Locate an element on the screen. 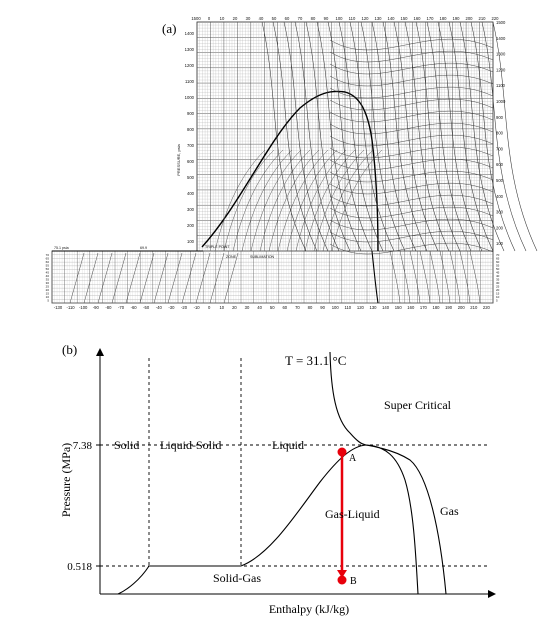  left-tick-label: 800 is located at coordinates (191, 129).